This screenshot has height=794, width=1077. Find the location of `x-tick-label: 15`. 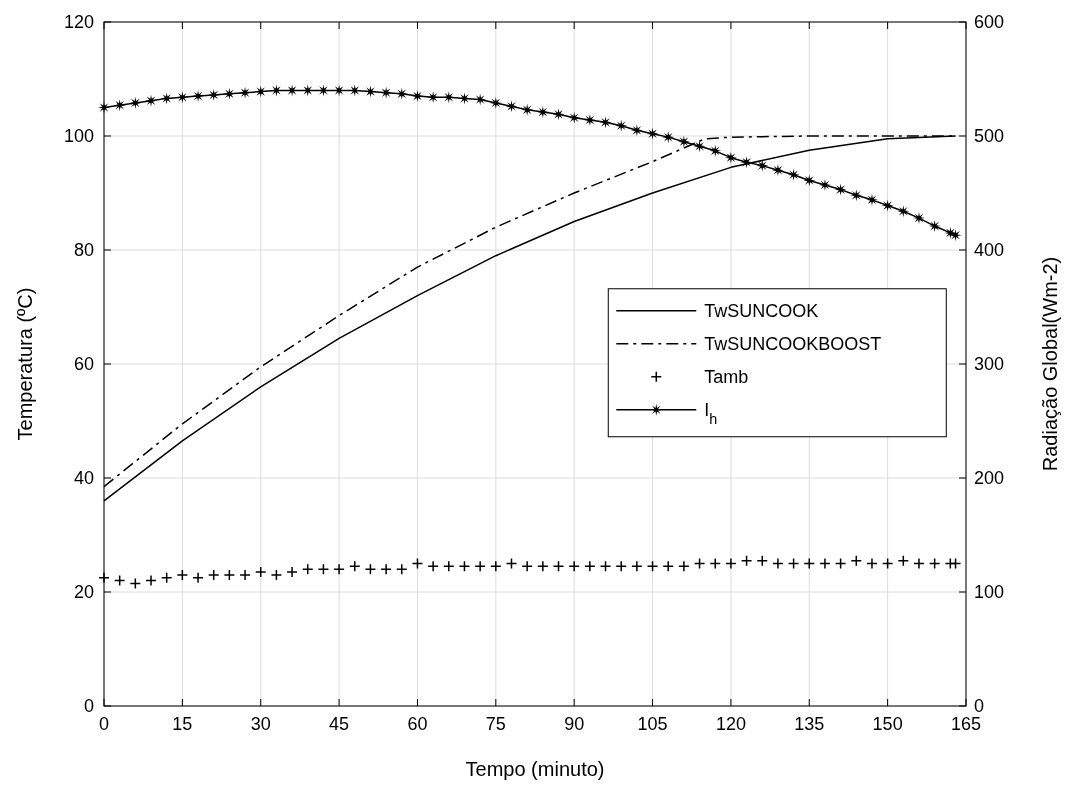

x-tick-label: 15 is located at coordinates (182, 724).